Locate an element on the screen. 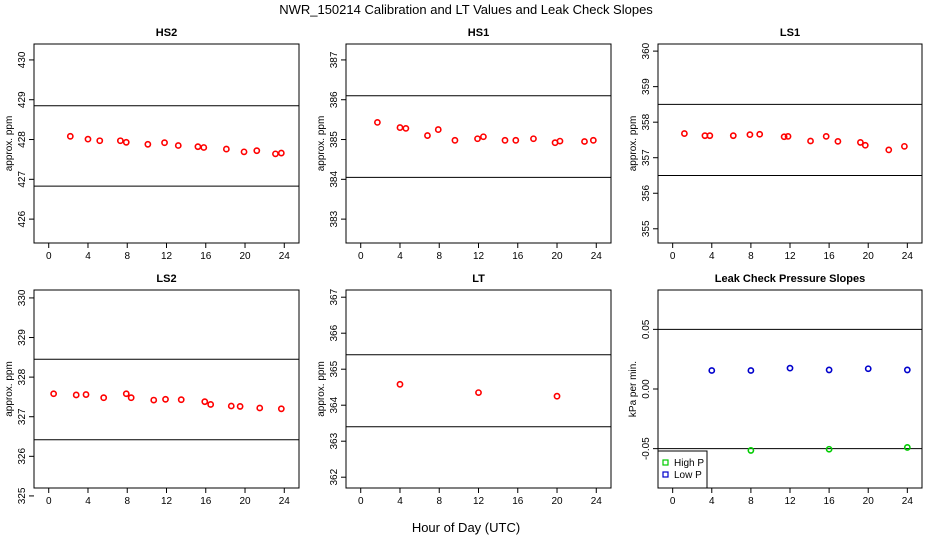  x-tick-label-hs1-24: 24 is located at coordinates (597, 256).